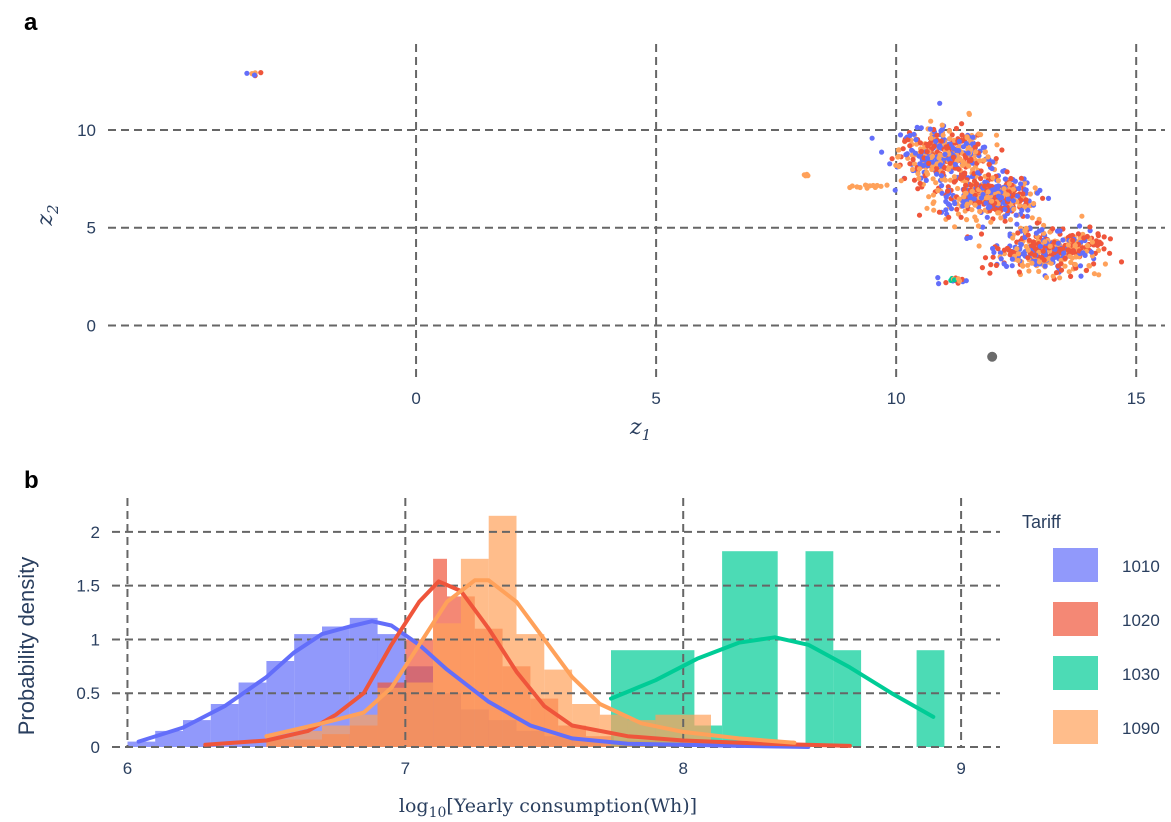 This screenshot has width=1171, height=822. What do you see at coordinates (95, 532) in the screenshot?
I see `y-tick-label: 2` at bounding box center [95, 532].